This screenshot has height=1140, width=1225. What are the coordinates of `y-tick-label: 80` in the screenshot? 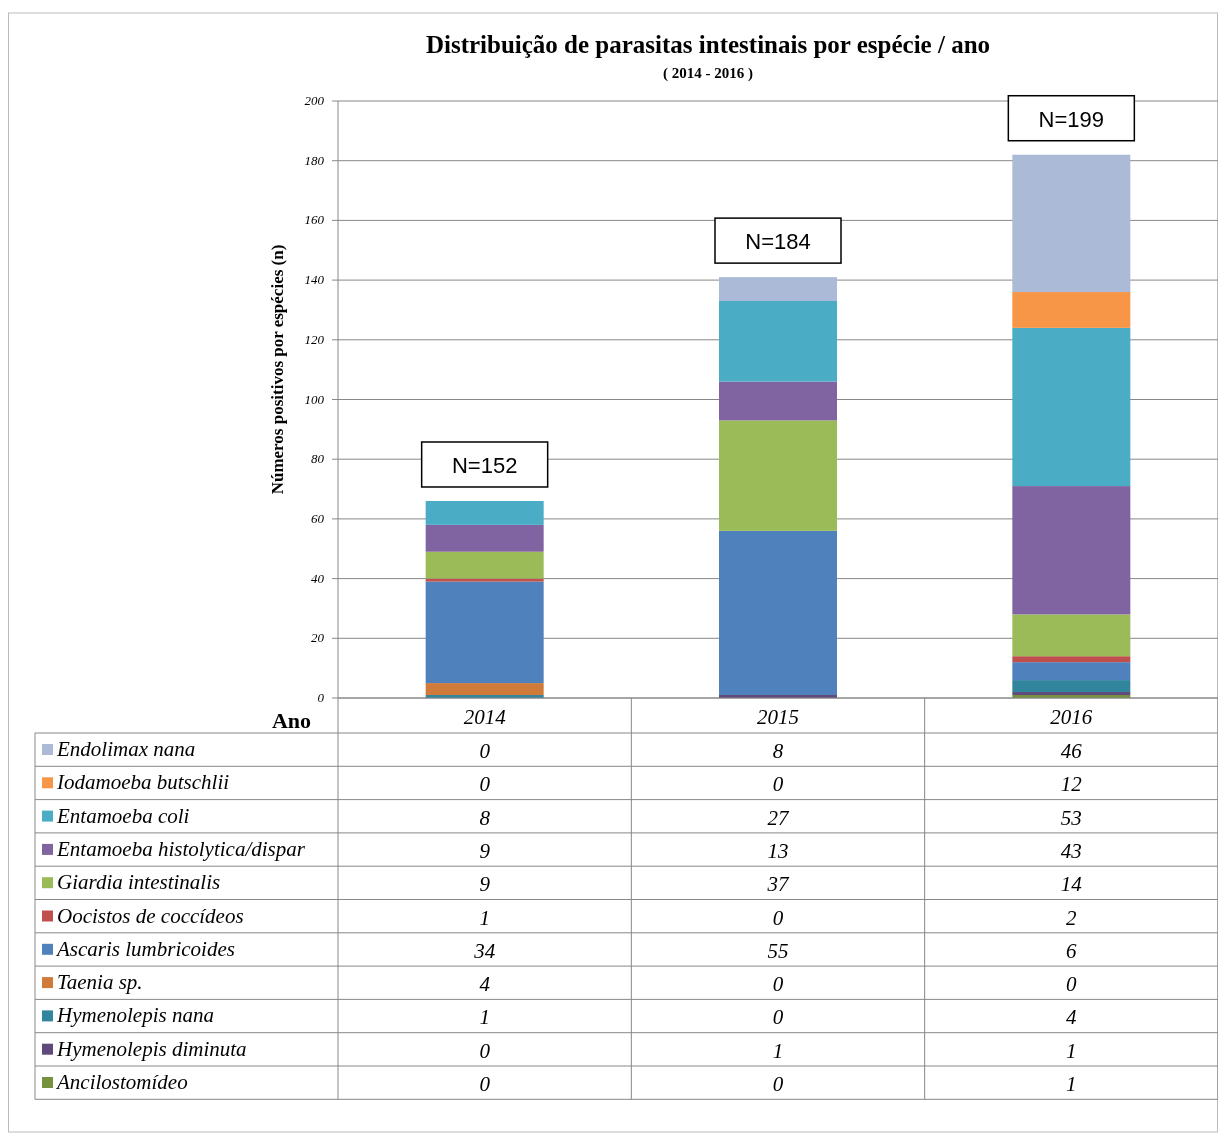 It's located at (318, 459).